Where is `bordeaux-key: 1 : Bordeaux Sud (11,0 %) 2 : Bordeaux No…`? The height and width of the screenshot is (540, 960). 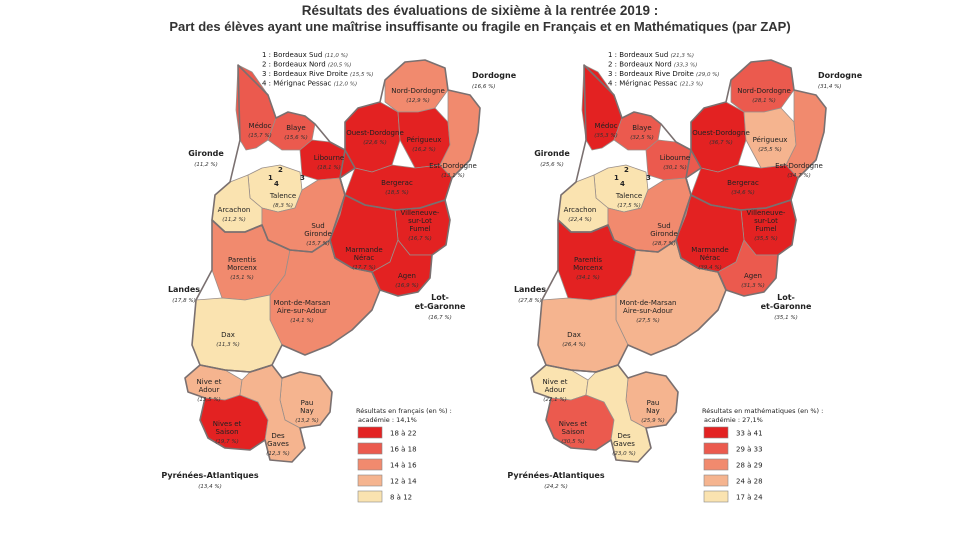
bordeaux-key: 1 : Bordeaux Sud (11,0 %) 2 : Bordeaux No… is located at coordinates (318, 69).